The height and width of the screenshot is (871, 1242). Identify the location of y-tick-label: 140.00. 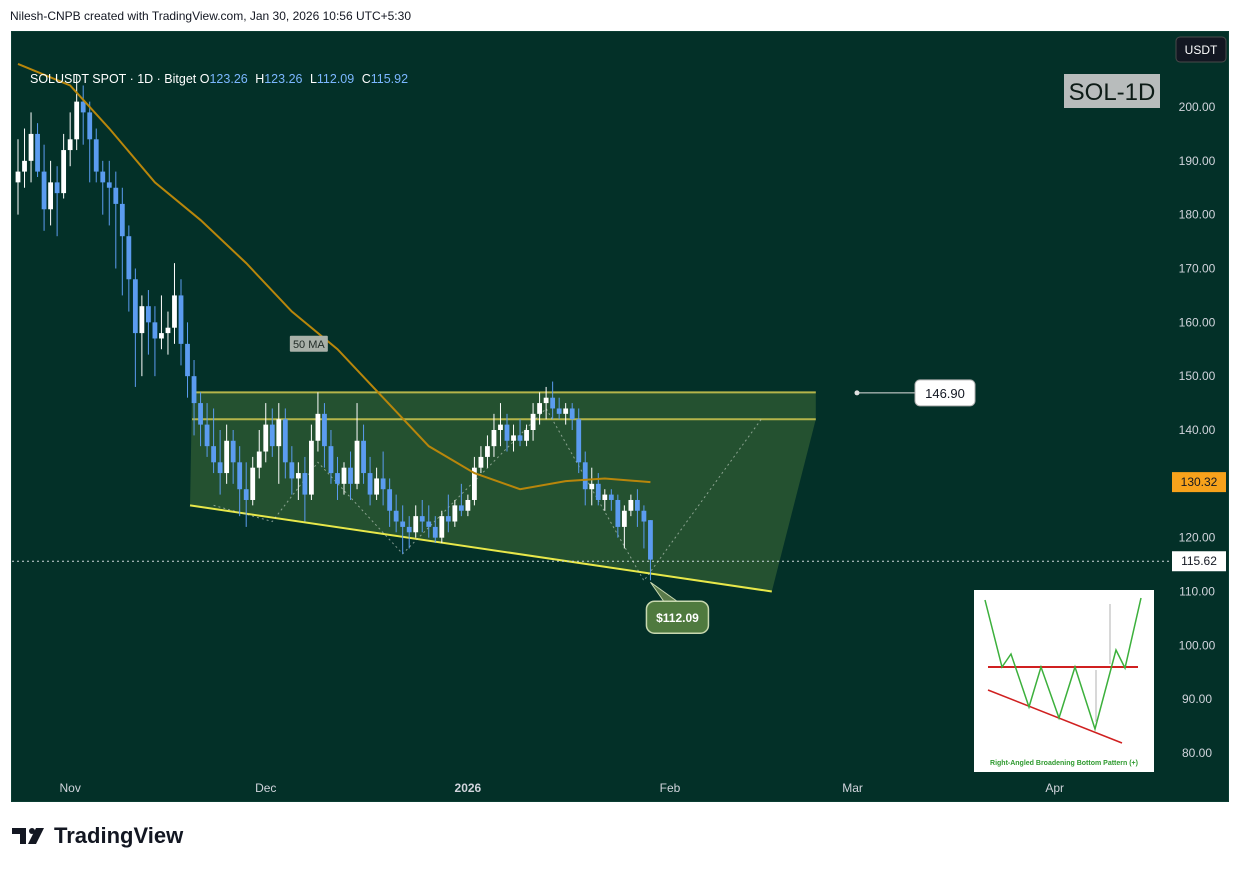
(1197, 430).